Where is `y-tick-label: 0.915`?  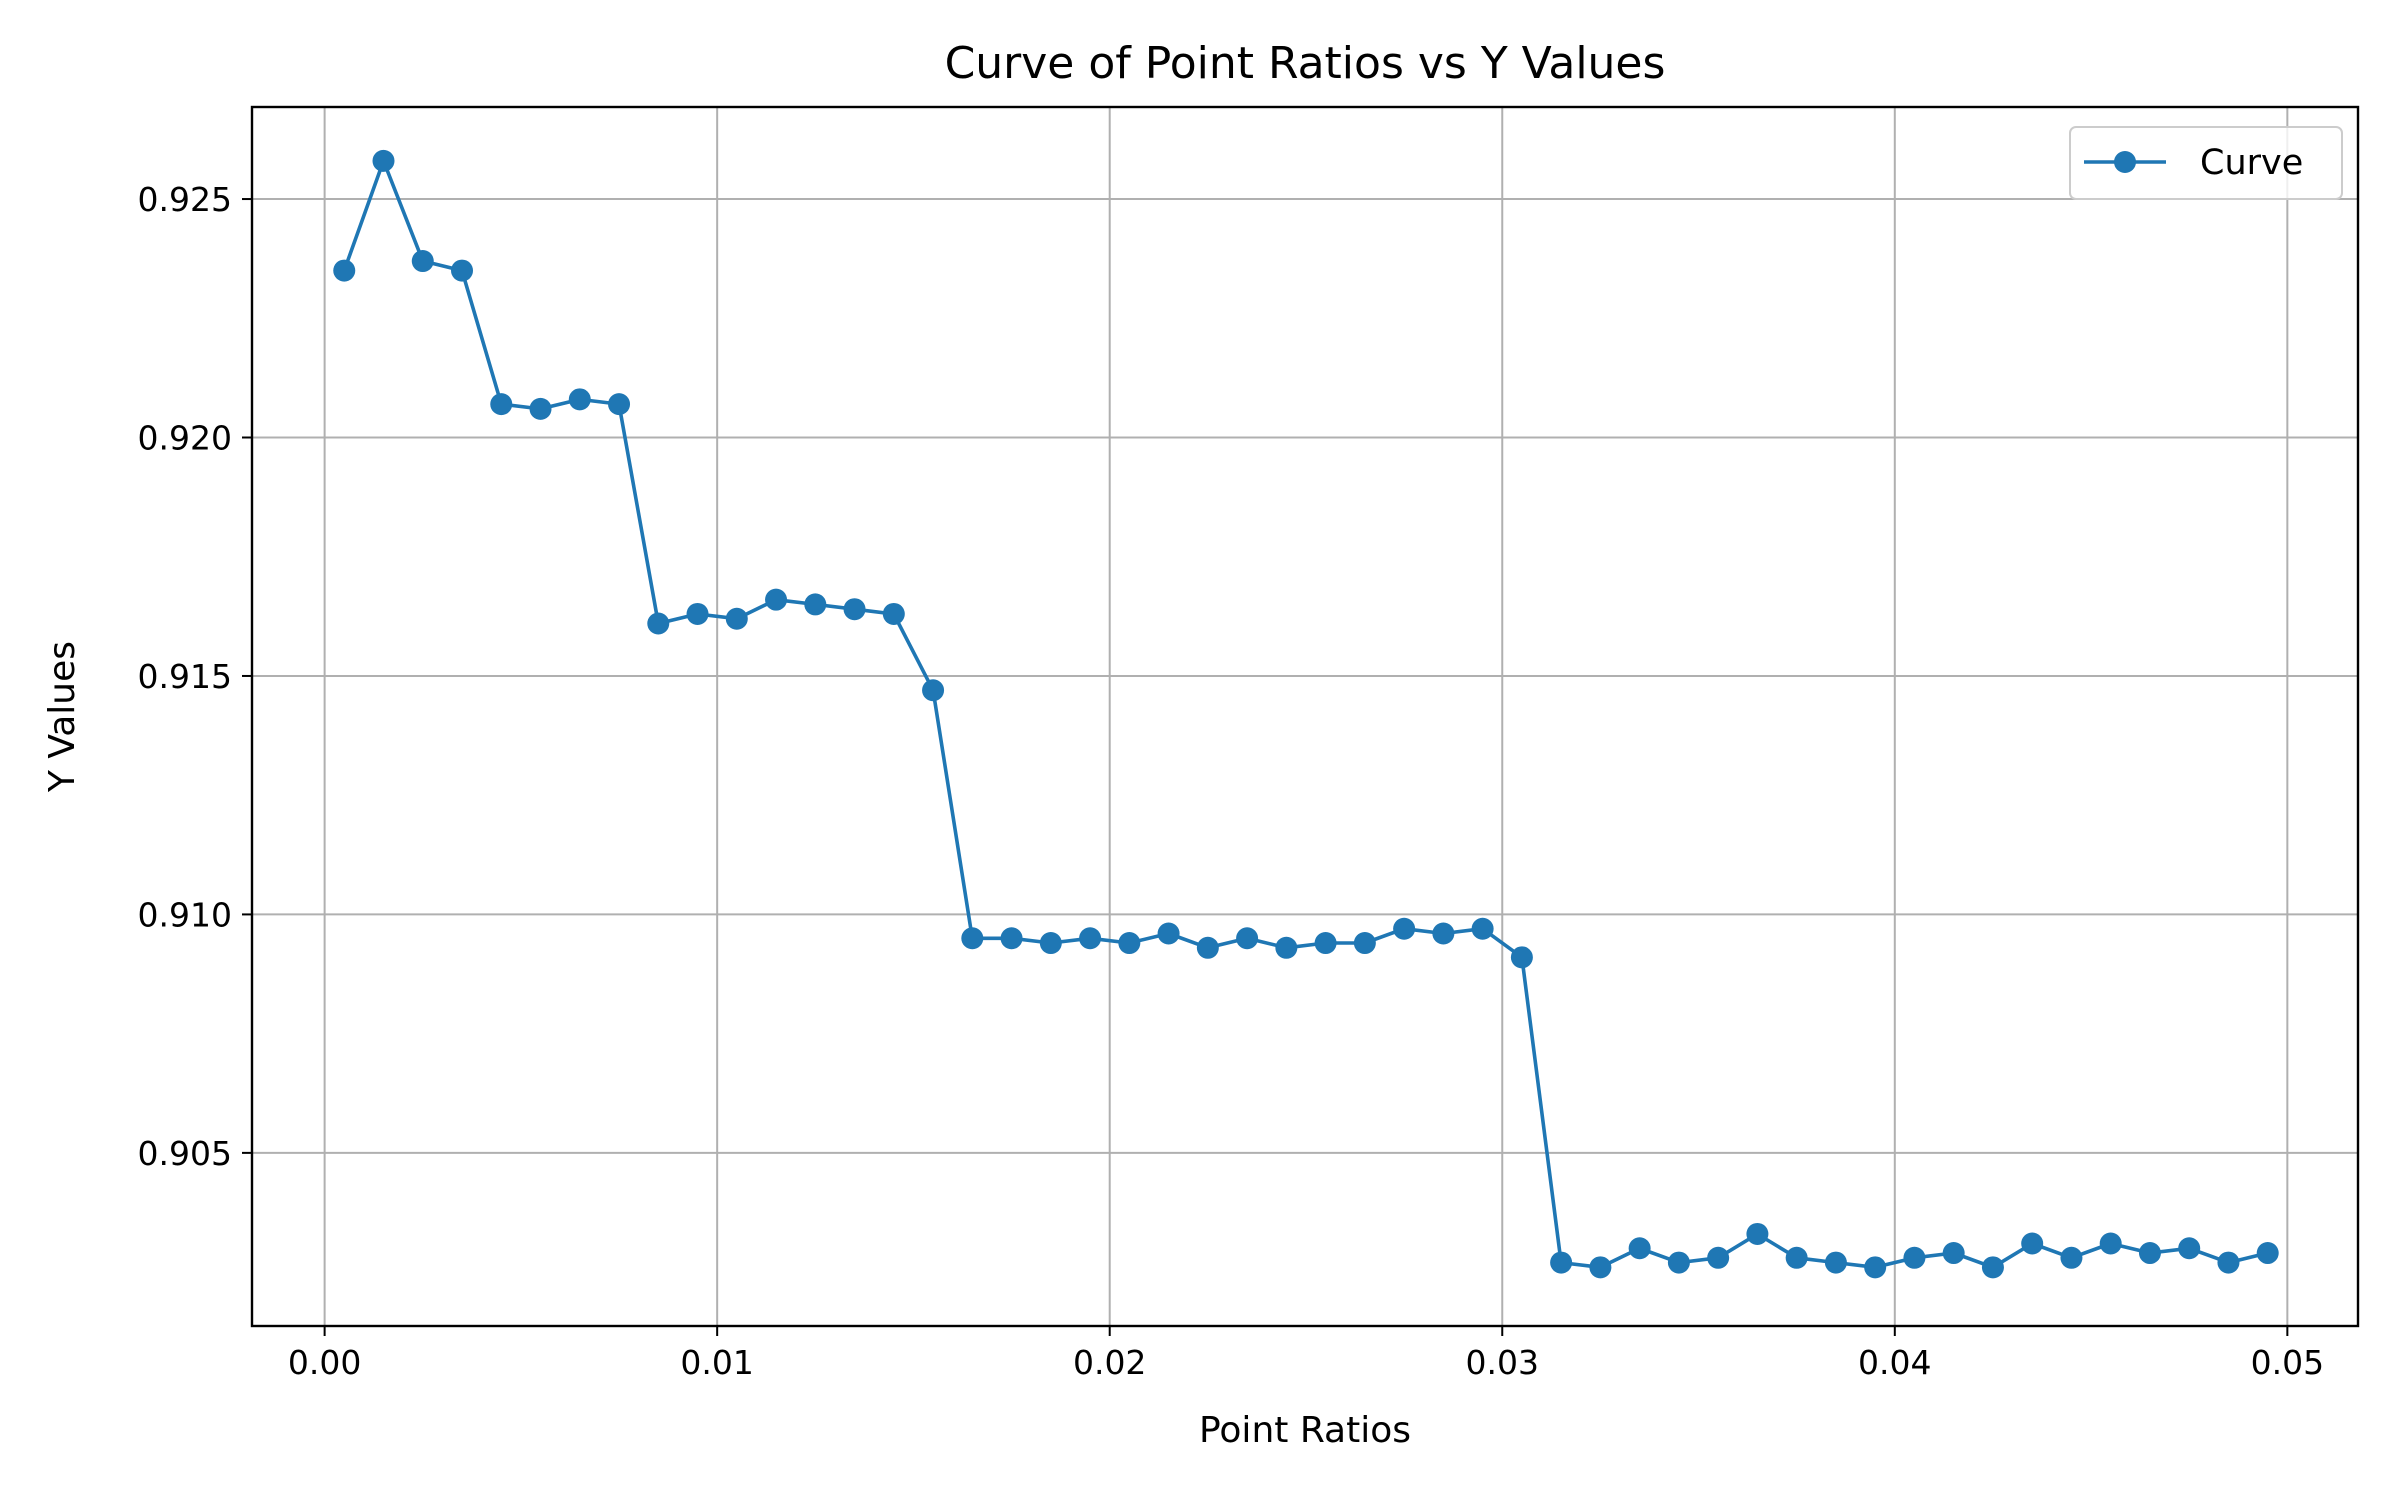
y-tick-label: 0.915 is located at coordinates (185, 676).